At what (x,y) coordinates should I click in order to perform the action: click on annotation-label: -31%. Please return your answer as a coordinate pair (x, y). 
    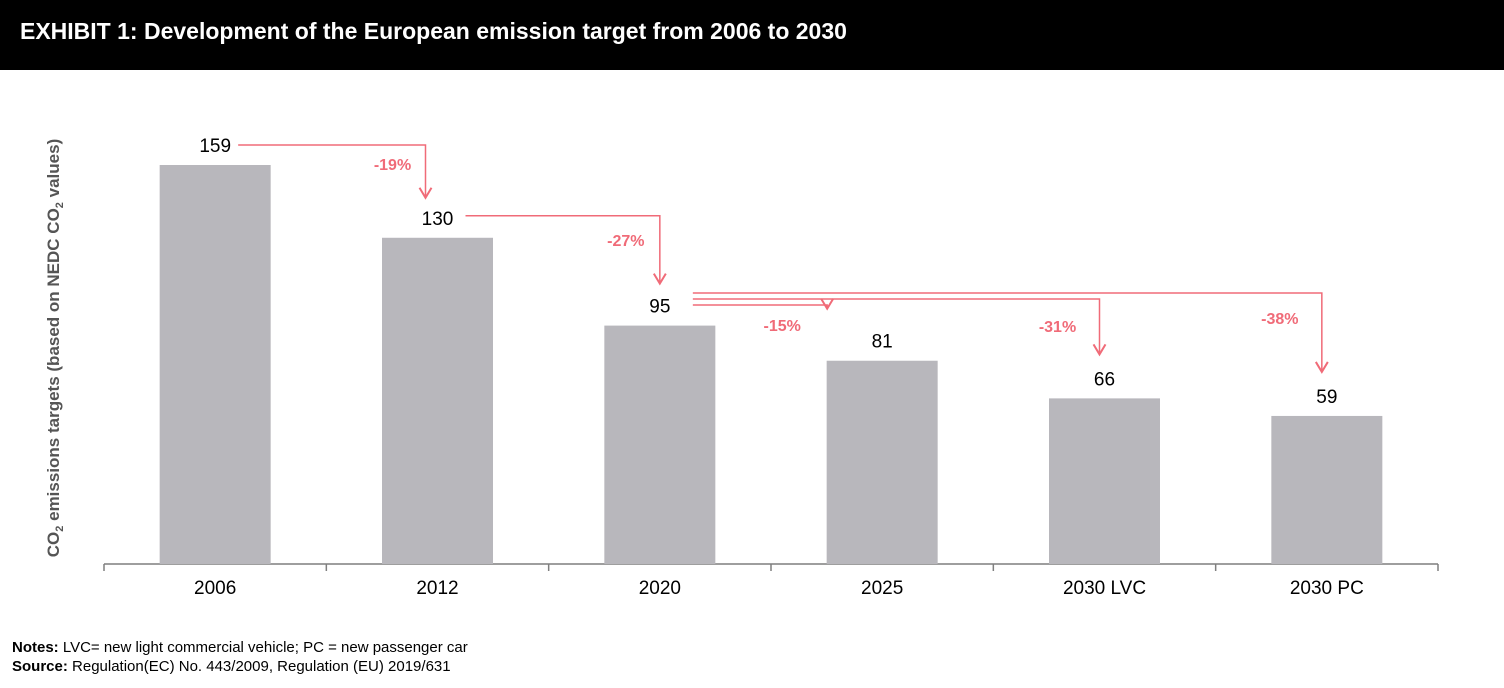
    Looking at the image, I should click on (1057, 327).